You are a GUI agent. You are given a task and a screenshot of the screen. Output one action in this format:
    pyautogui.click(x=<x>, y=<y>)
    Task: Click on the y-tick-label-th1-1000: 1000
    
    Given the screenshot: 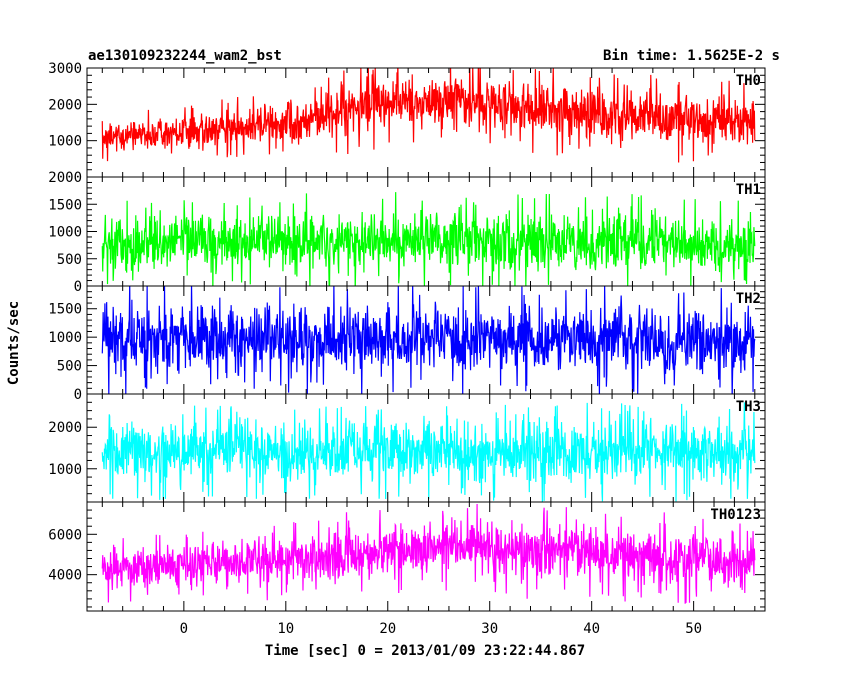 What is the action you would take?
    pyautogui.click(x=65, y=233)
    